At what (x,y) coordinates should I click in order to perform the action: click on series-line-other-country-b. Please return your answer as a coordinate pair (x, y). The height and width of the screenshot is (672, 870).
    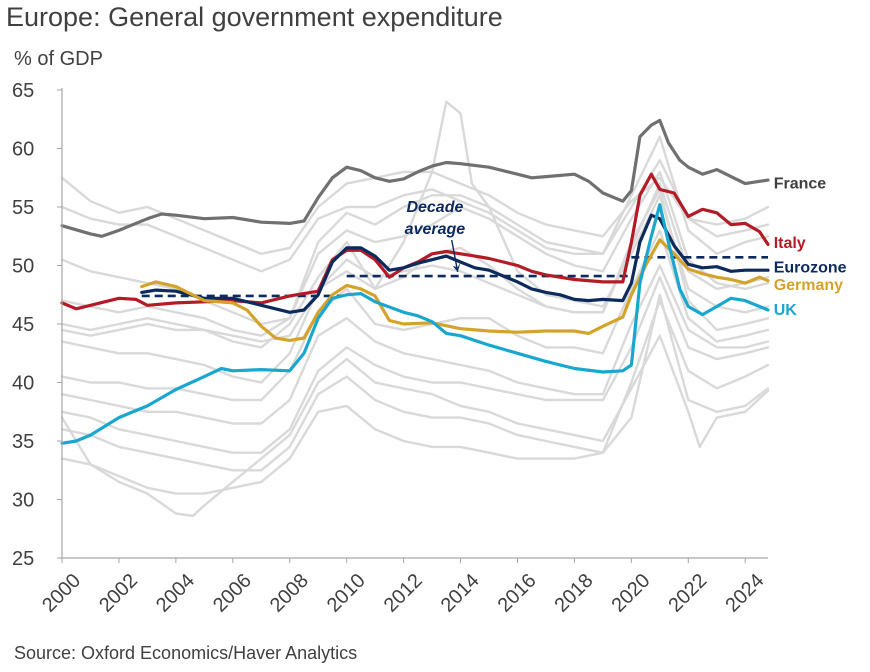
    Looking at the image, I should click on (415, 216).